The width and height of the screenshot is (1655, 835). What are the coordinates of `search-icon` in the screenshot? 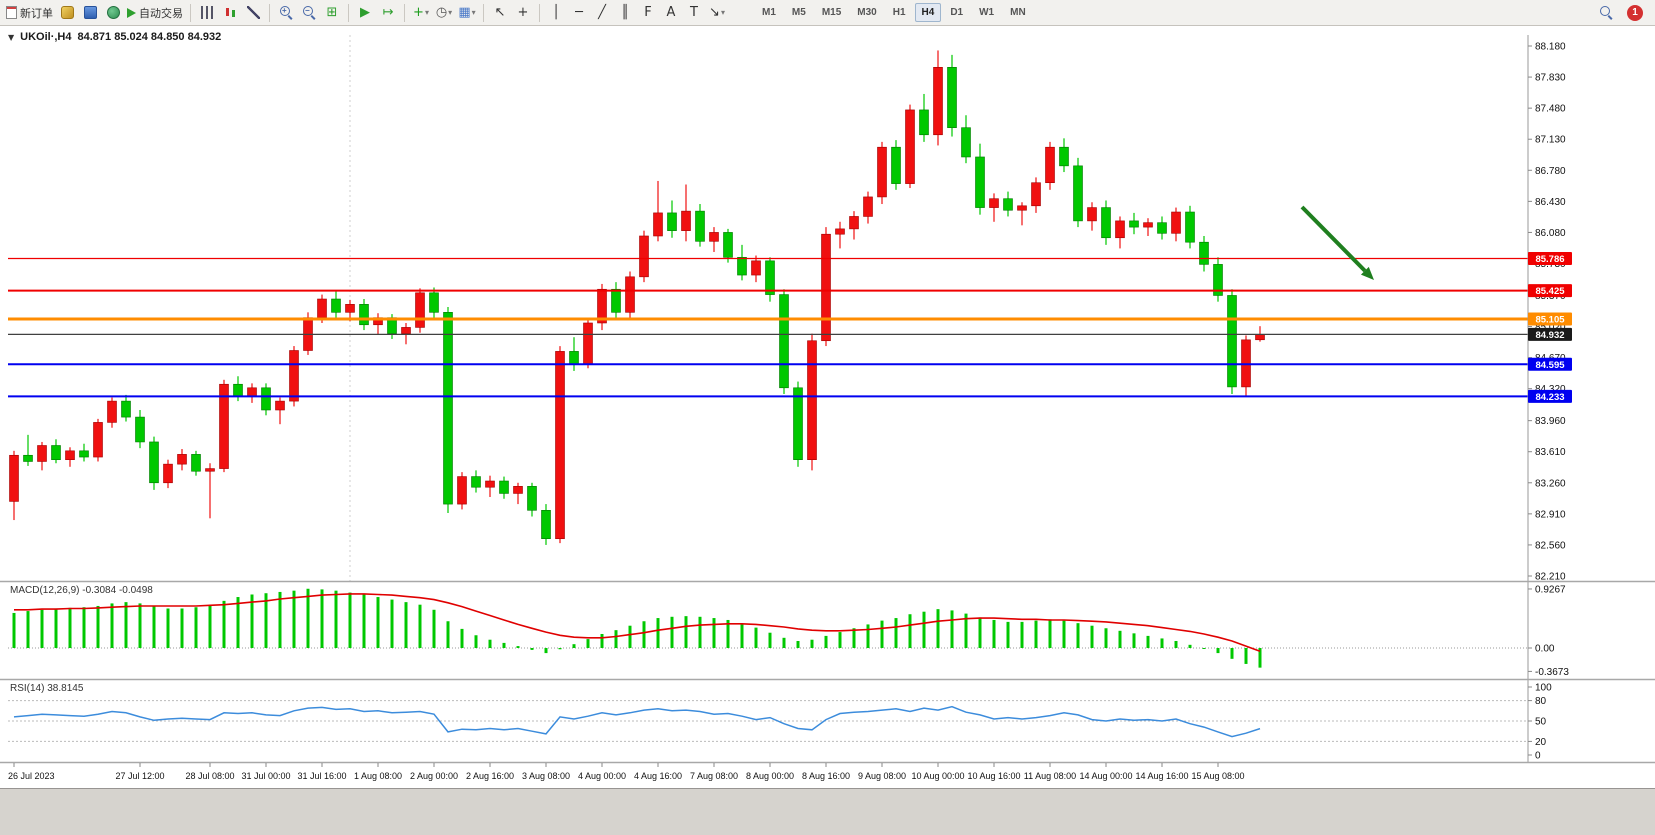 It's located at (1606, 13).